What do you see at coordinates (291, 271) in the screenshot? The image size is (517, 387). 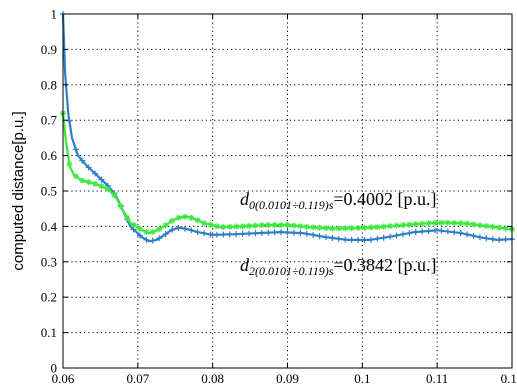 I see `annotation-d2-subscript: 2(0.0101÷0.119)s` at bounding box center [291, 271].